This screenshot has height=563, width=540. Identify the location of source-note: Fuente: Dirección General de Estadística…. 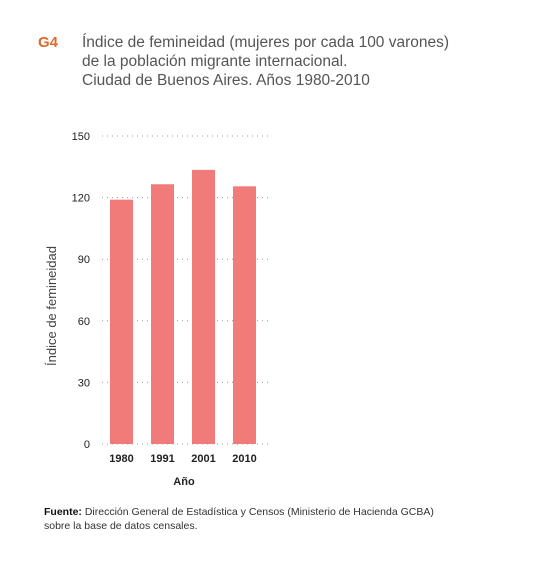
(239, 519).